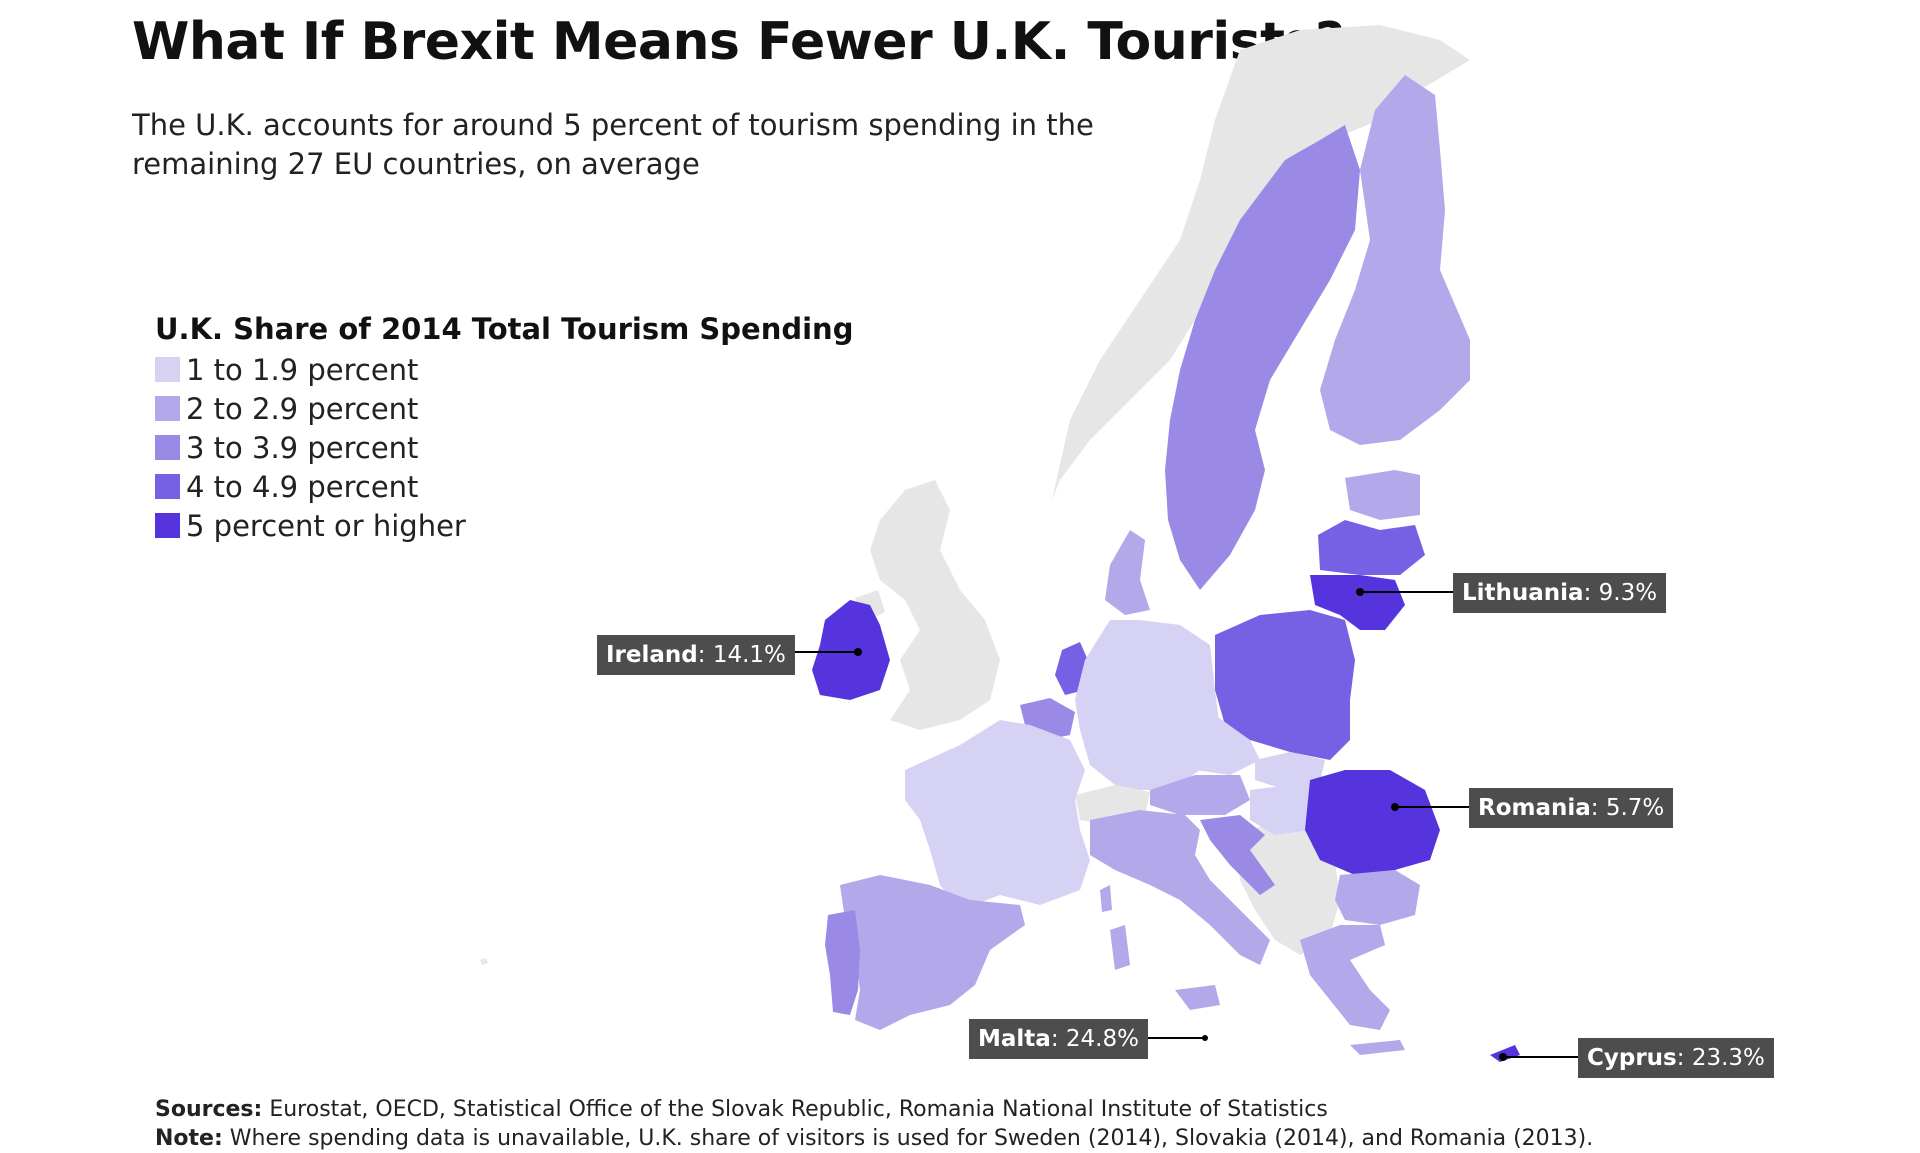 This screenshot has height=1153, width=1920. I want to click on region-poland, so click(1285, 685).